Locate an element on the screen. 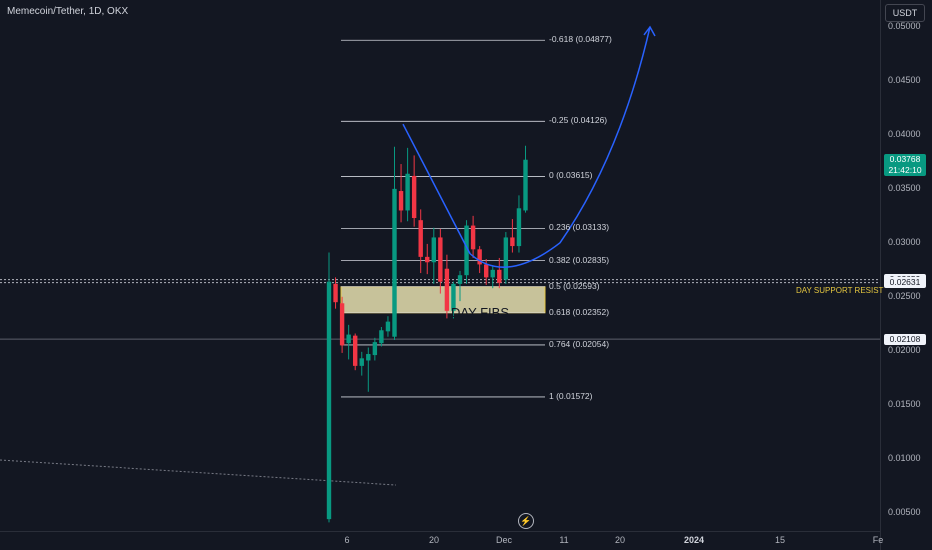  time-axis-tick: Dec is located at coordinates (503, 540).